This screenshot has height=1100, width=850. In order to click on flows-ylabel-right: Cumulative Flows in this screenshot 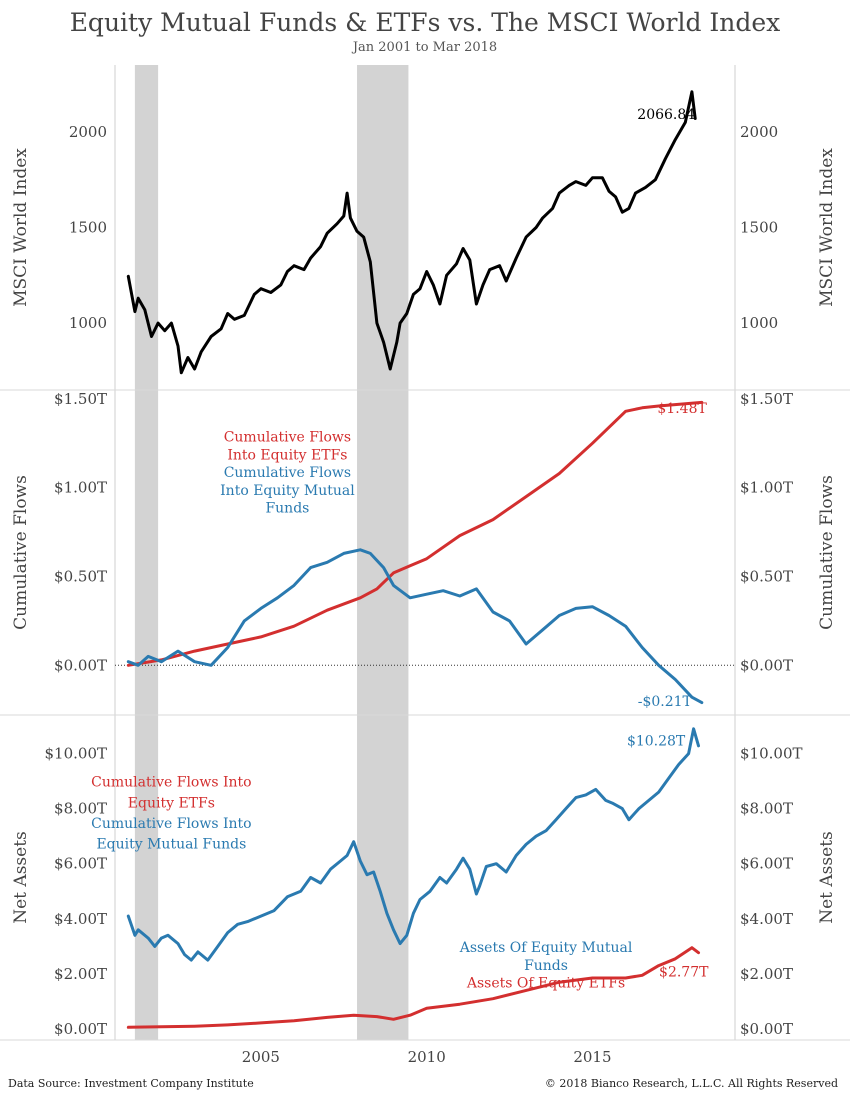, I will do `click(827, 552)`.